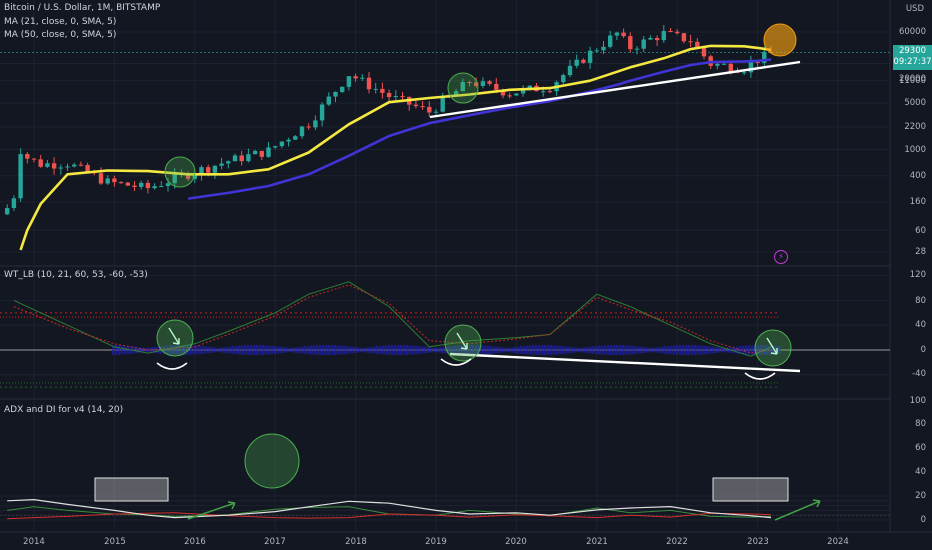 This screenshot has width=932, height=550. I want to click on symbol-legend: Bitcoin / U.S. Dollar, 1M, BITSTAMP, so click(82, 8).